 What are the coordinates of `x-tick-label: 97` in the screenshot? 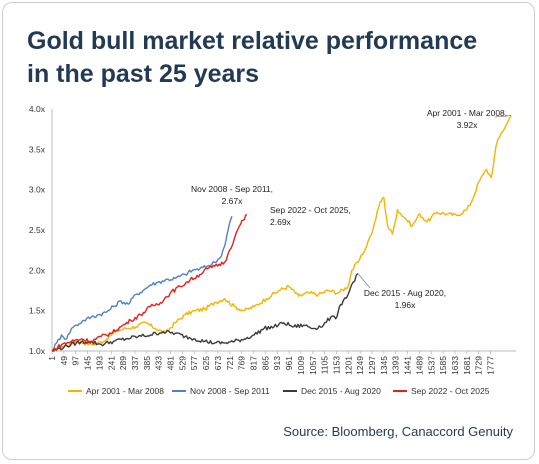 It's located at (76, 361).